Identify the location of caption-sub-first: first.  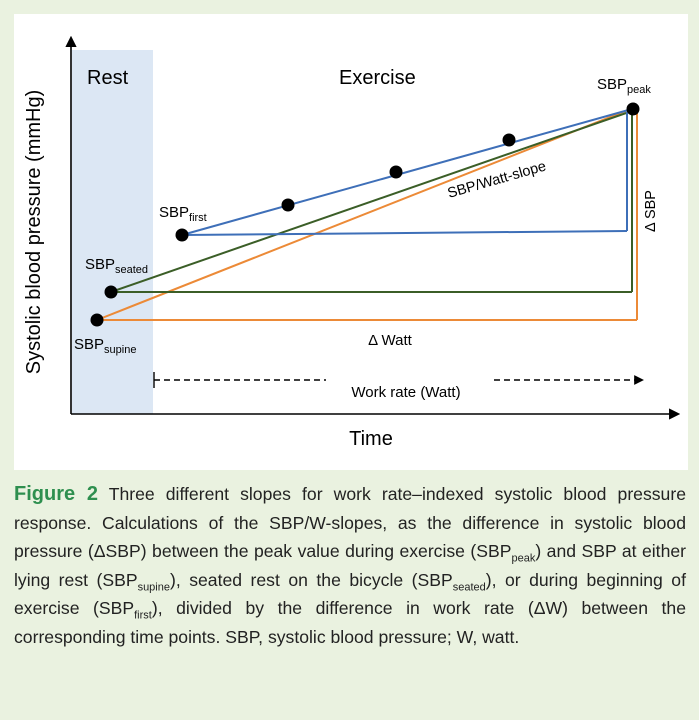
(143, 615).